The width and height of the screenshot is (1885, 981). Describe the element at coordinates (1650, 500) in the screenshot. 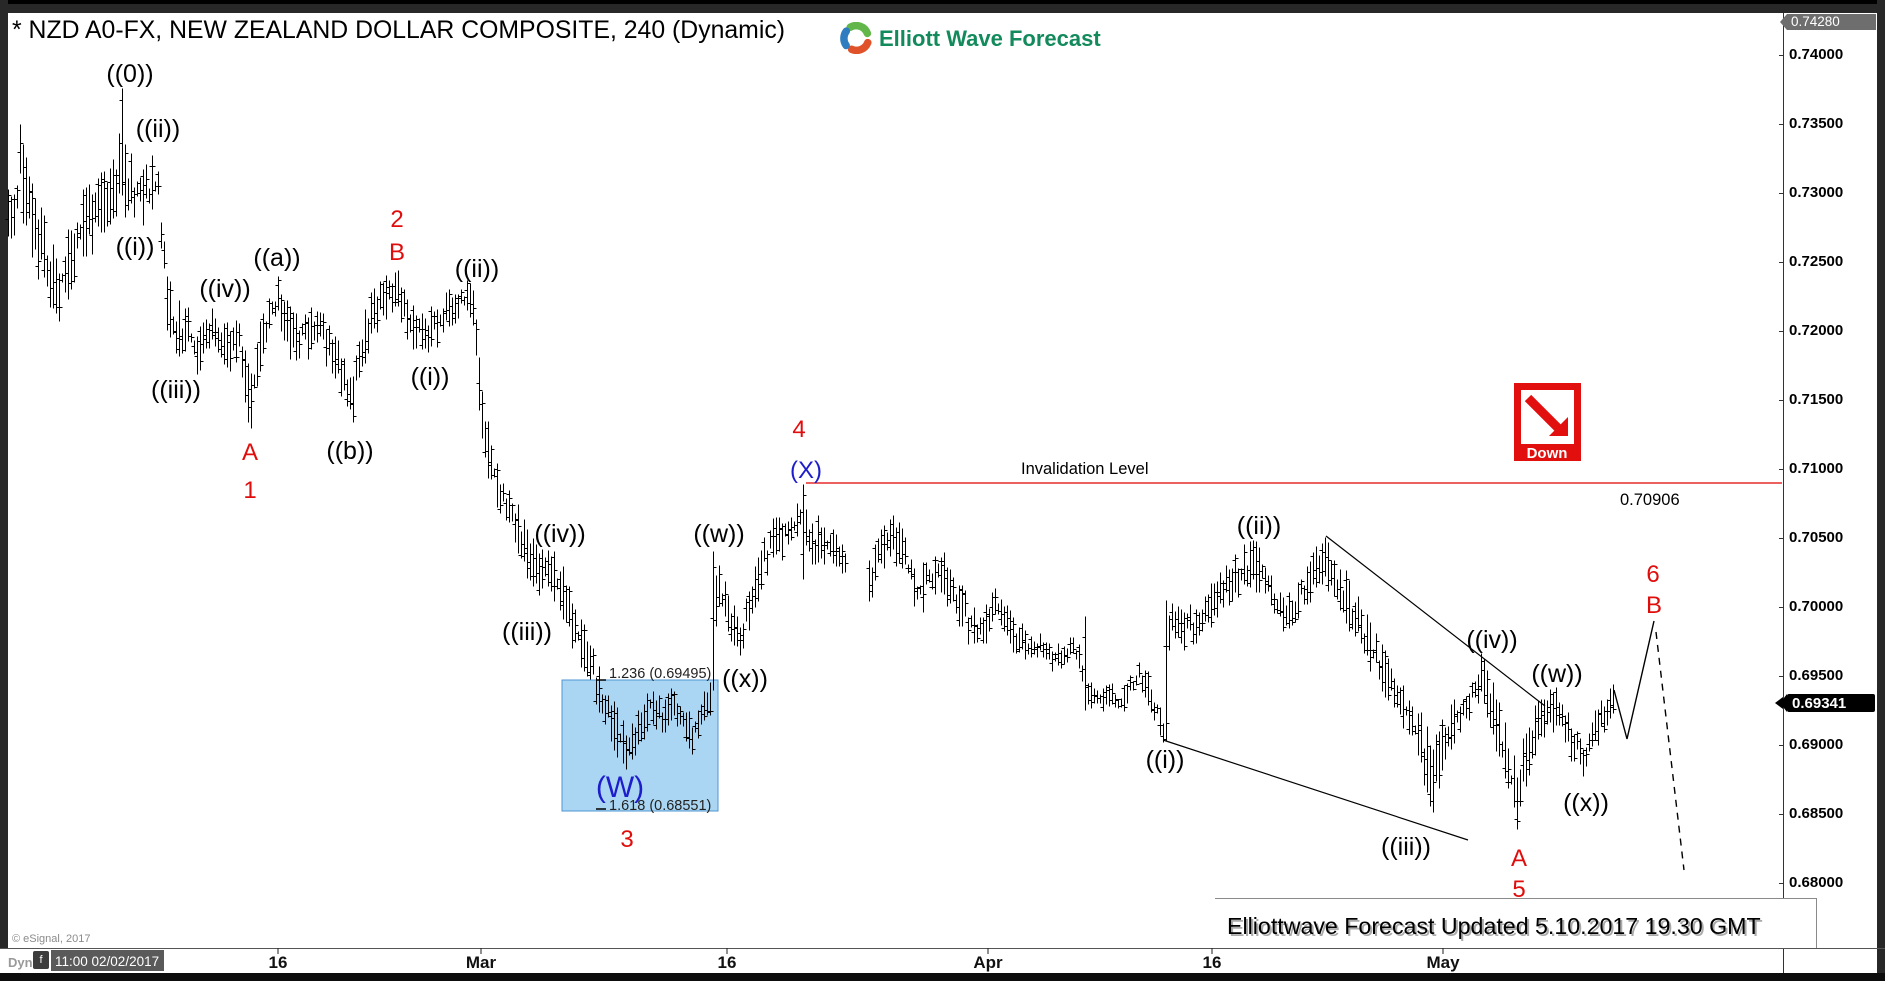

I see `svg-text: 0.70906` at that location.